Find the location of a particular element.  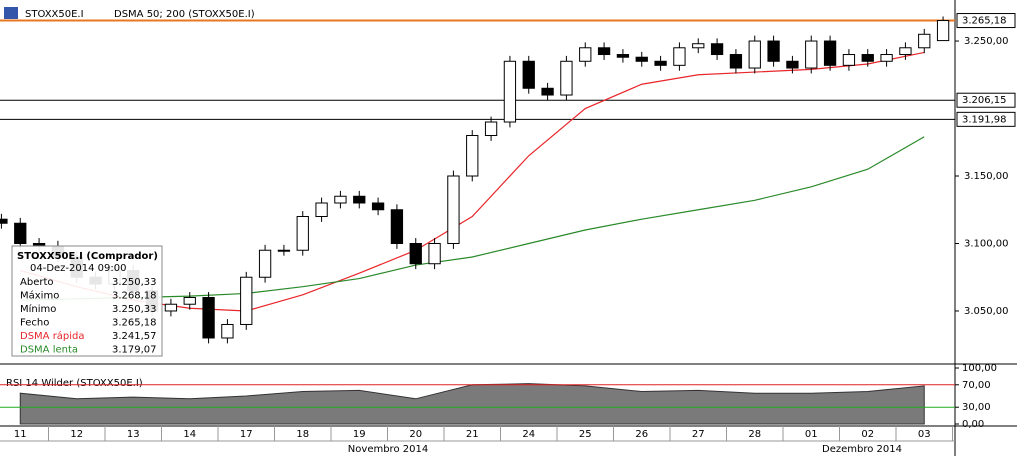

month-label: Novembro 2014 is located at coordinates (388, 449).